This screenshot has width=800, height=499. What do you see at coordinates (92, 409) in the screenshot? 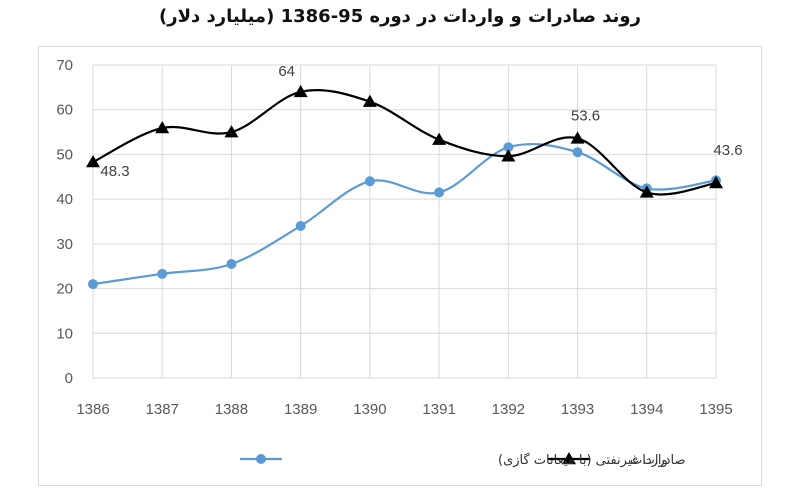
I see `x-tick-label: 1386` at bounding box center [92, 409].